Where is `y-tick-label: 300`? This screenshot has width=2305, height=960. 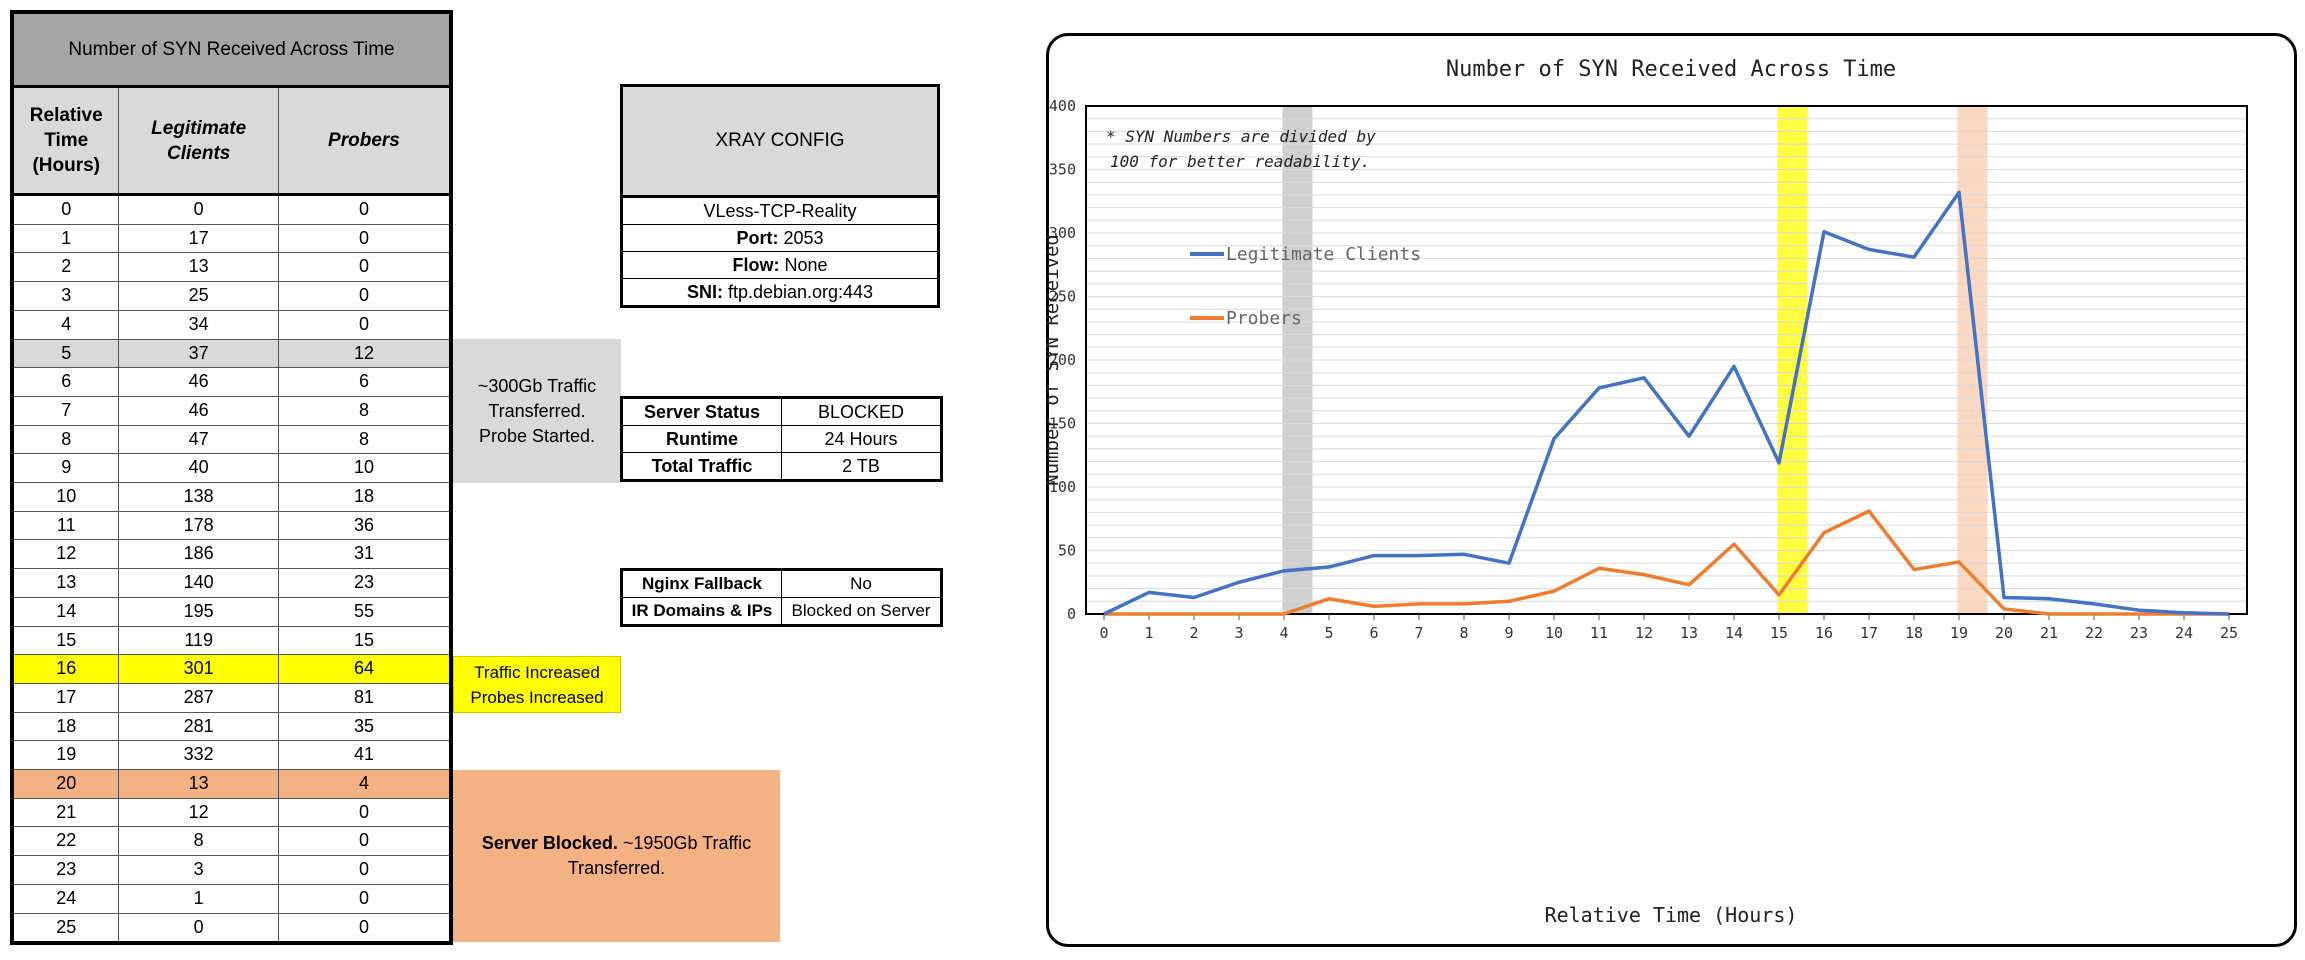 y-tick-label: 300 is located at coordinates (1062, 233).